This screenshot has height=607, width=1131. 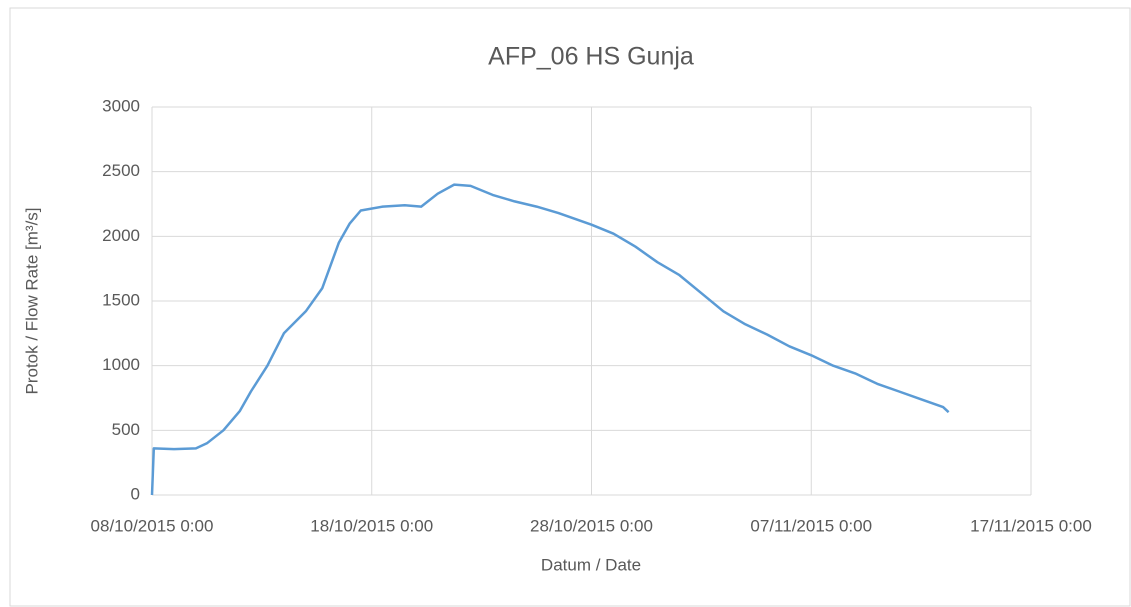 I want to click on y-tick-label: 0, so click(x=135, y=493).